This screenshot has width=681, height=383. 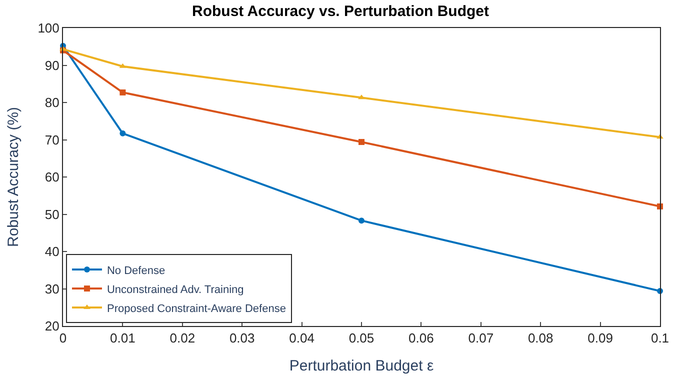 What do you see at coordinates (175, 290) in the screenshot?
I see `legend-label: Unconstrained Adv. Training` at bounding box center [175, 290].